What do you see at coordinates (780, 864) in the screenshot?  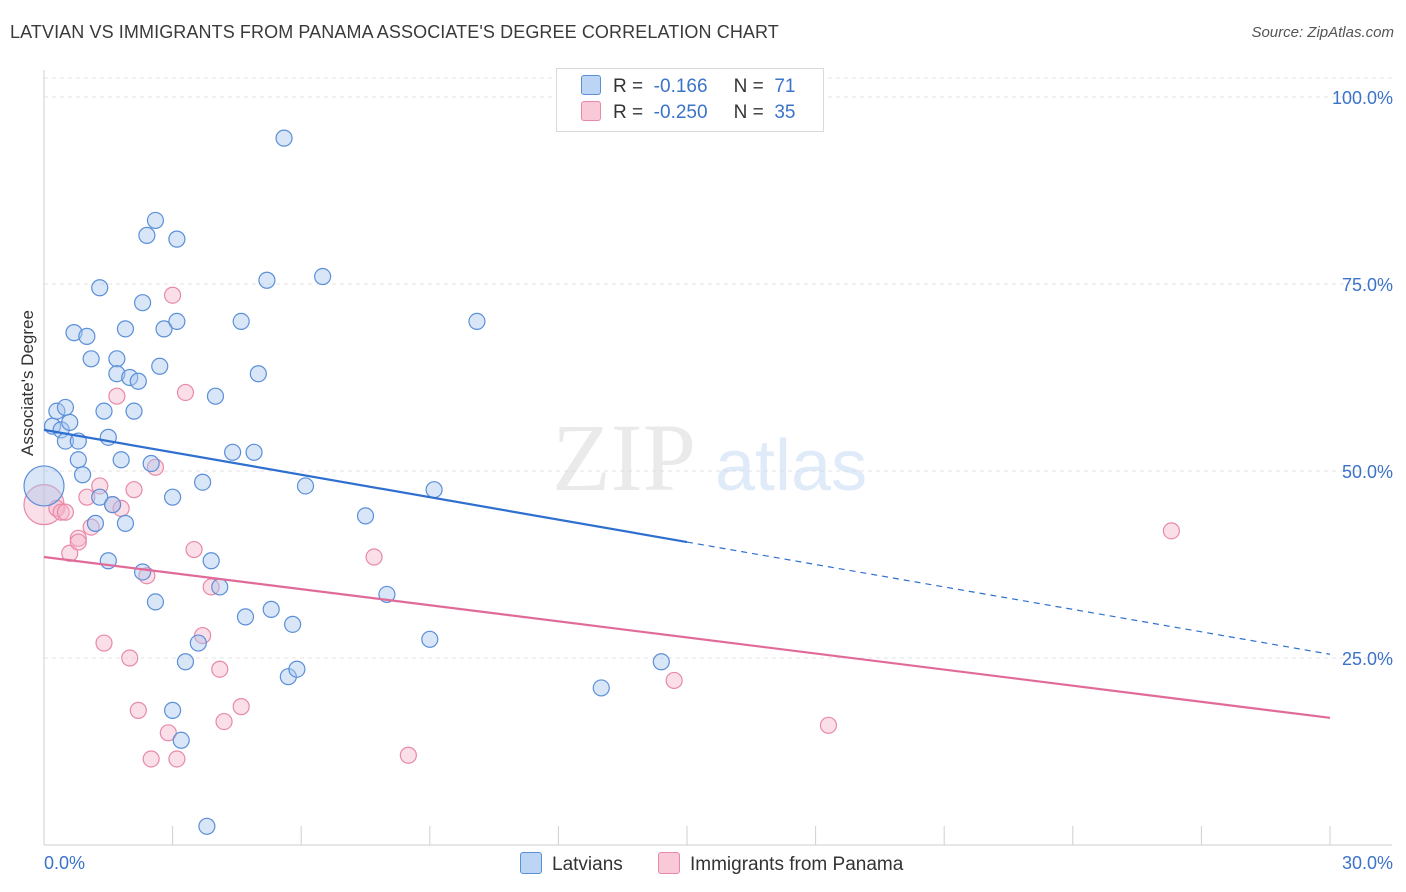 I see `legend-item-panama: Immigrants from Panama` at bounding box center [780, 864].